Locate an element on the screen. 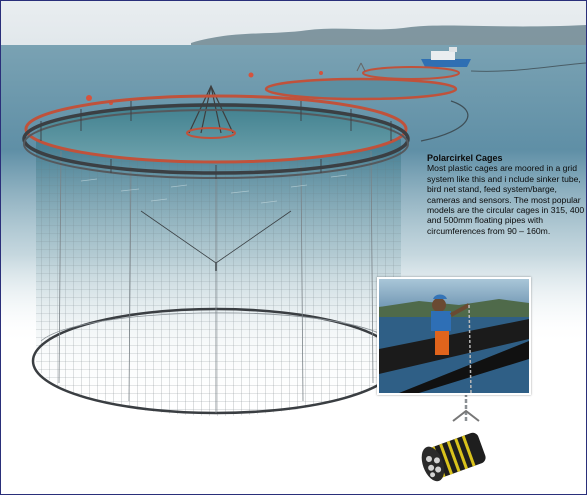  bird-net-stand is located at coordinates (211, 109).